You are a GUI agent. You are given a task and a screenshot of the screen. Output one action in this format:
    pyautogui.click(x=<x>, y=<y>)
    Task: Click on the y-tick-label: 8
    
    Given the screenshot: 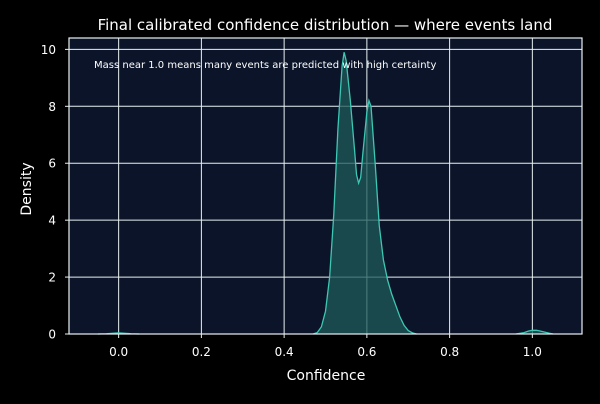 What is the action you would take?
    pyautogui.click(x=52, y=107)
    